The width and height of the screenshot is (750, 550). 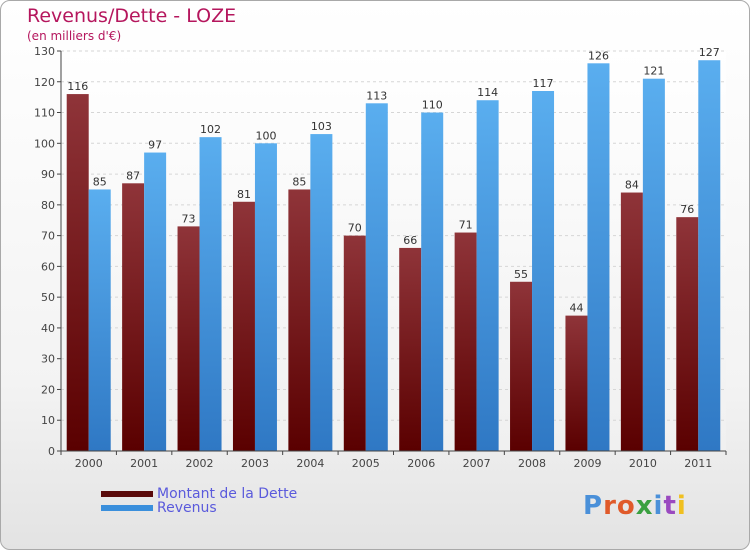 What do you see at coordinates (543, 83) in the screenshot?
I see `data-label: 117` at bounding box center [543, 83].